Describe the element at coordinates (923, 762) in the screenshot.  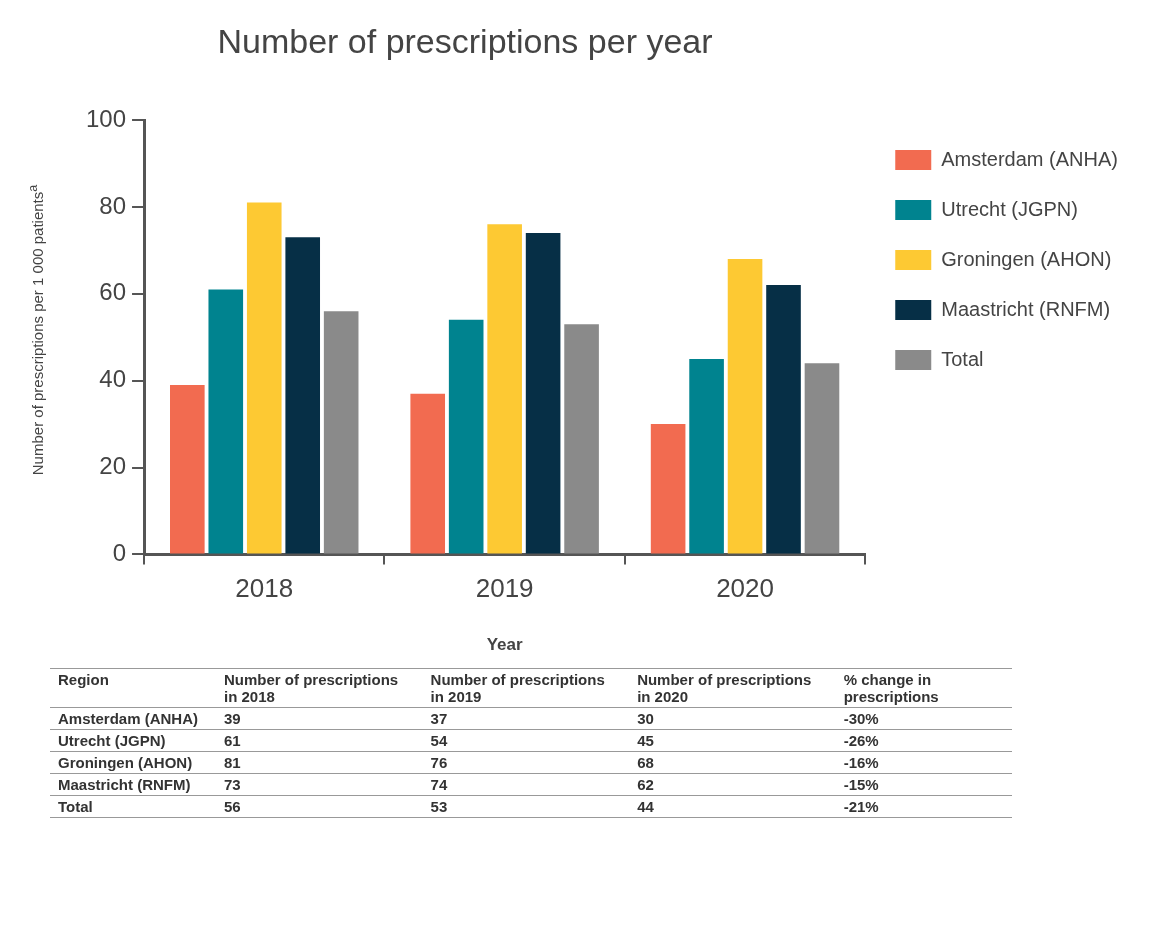
I see `text: -16%` at that location.